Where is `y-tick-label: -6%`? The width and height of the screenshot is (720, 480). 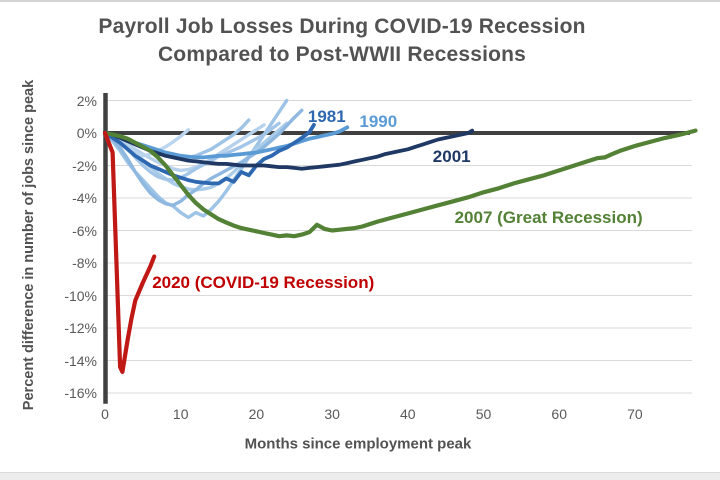 y-tick-label: -6% is located at coordinates (84, 230).